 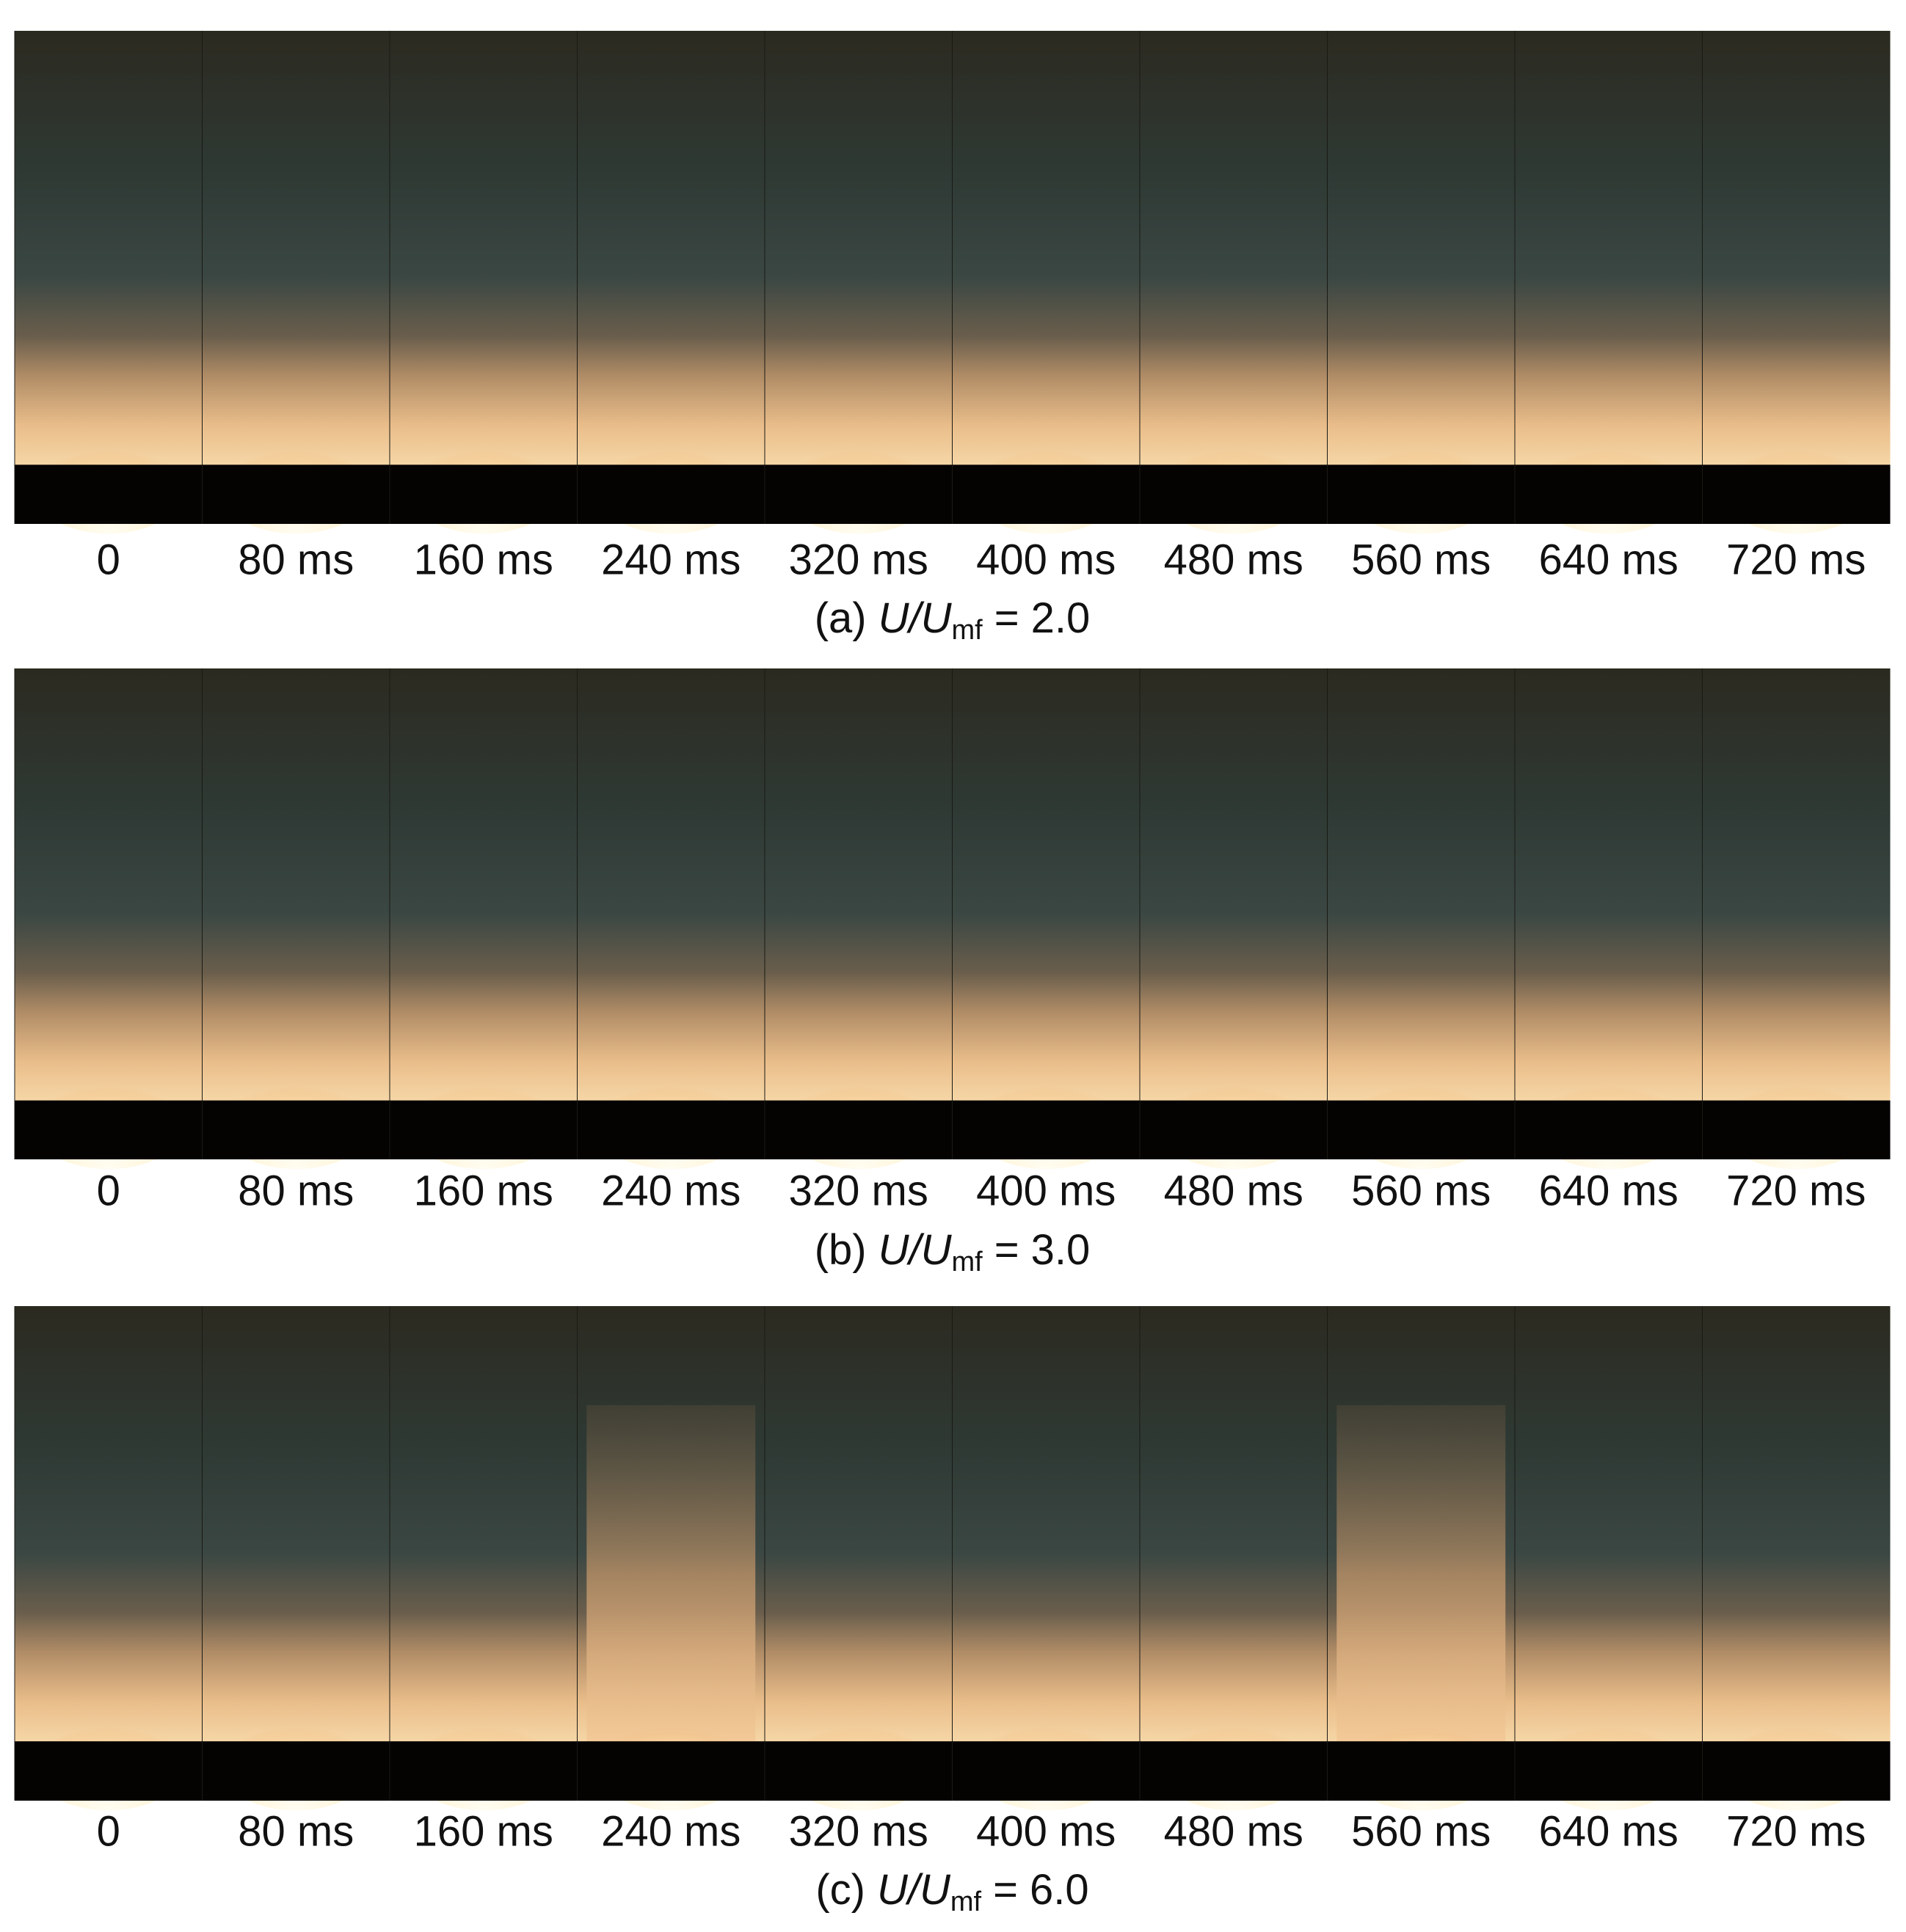 What do you see at coordinates (841, 1250) in the screenshot?
I see `caption-prefix: (b)` at bounding box center [841, 1250].